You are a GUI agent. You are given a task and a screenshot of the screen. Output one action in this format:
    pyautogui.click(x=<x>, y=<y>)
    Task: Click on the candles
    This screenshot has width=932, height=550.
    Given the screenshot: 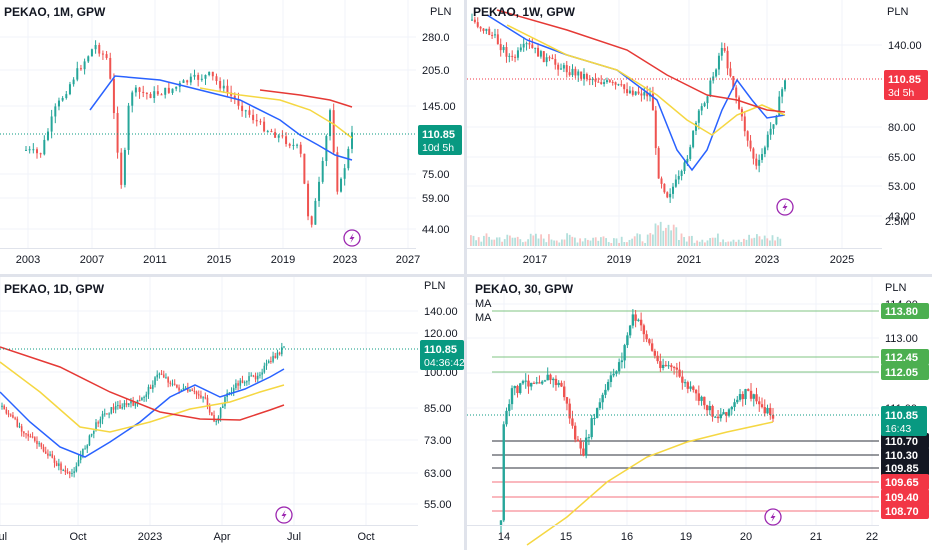 What is the action you would take?
    pyautogui.click(x=143, y=410)
    